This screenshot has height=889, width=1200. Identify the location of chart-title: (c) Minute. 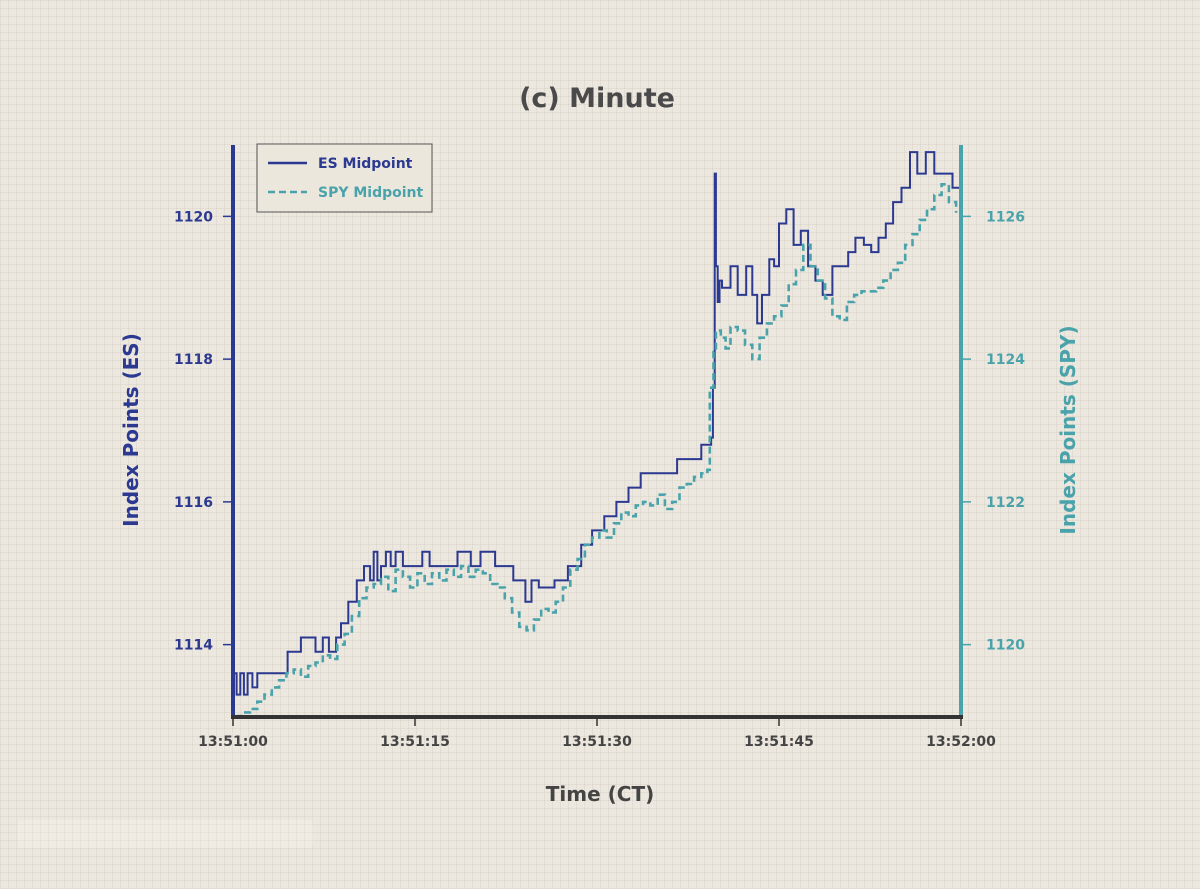
(597, 98).